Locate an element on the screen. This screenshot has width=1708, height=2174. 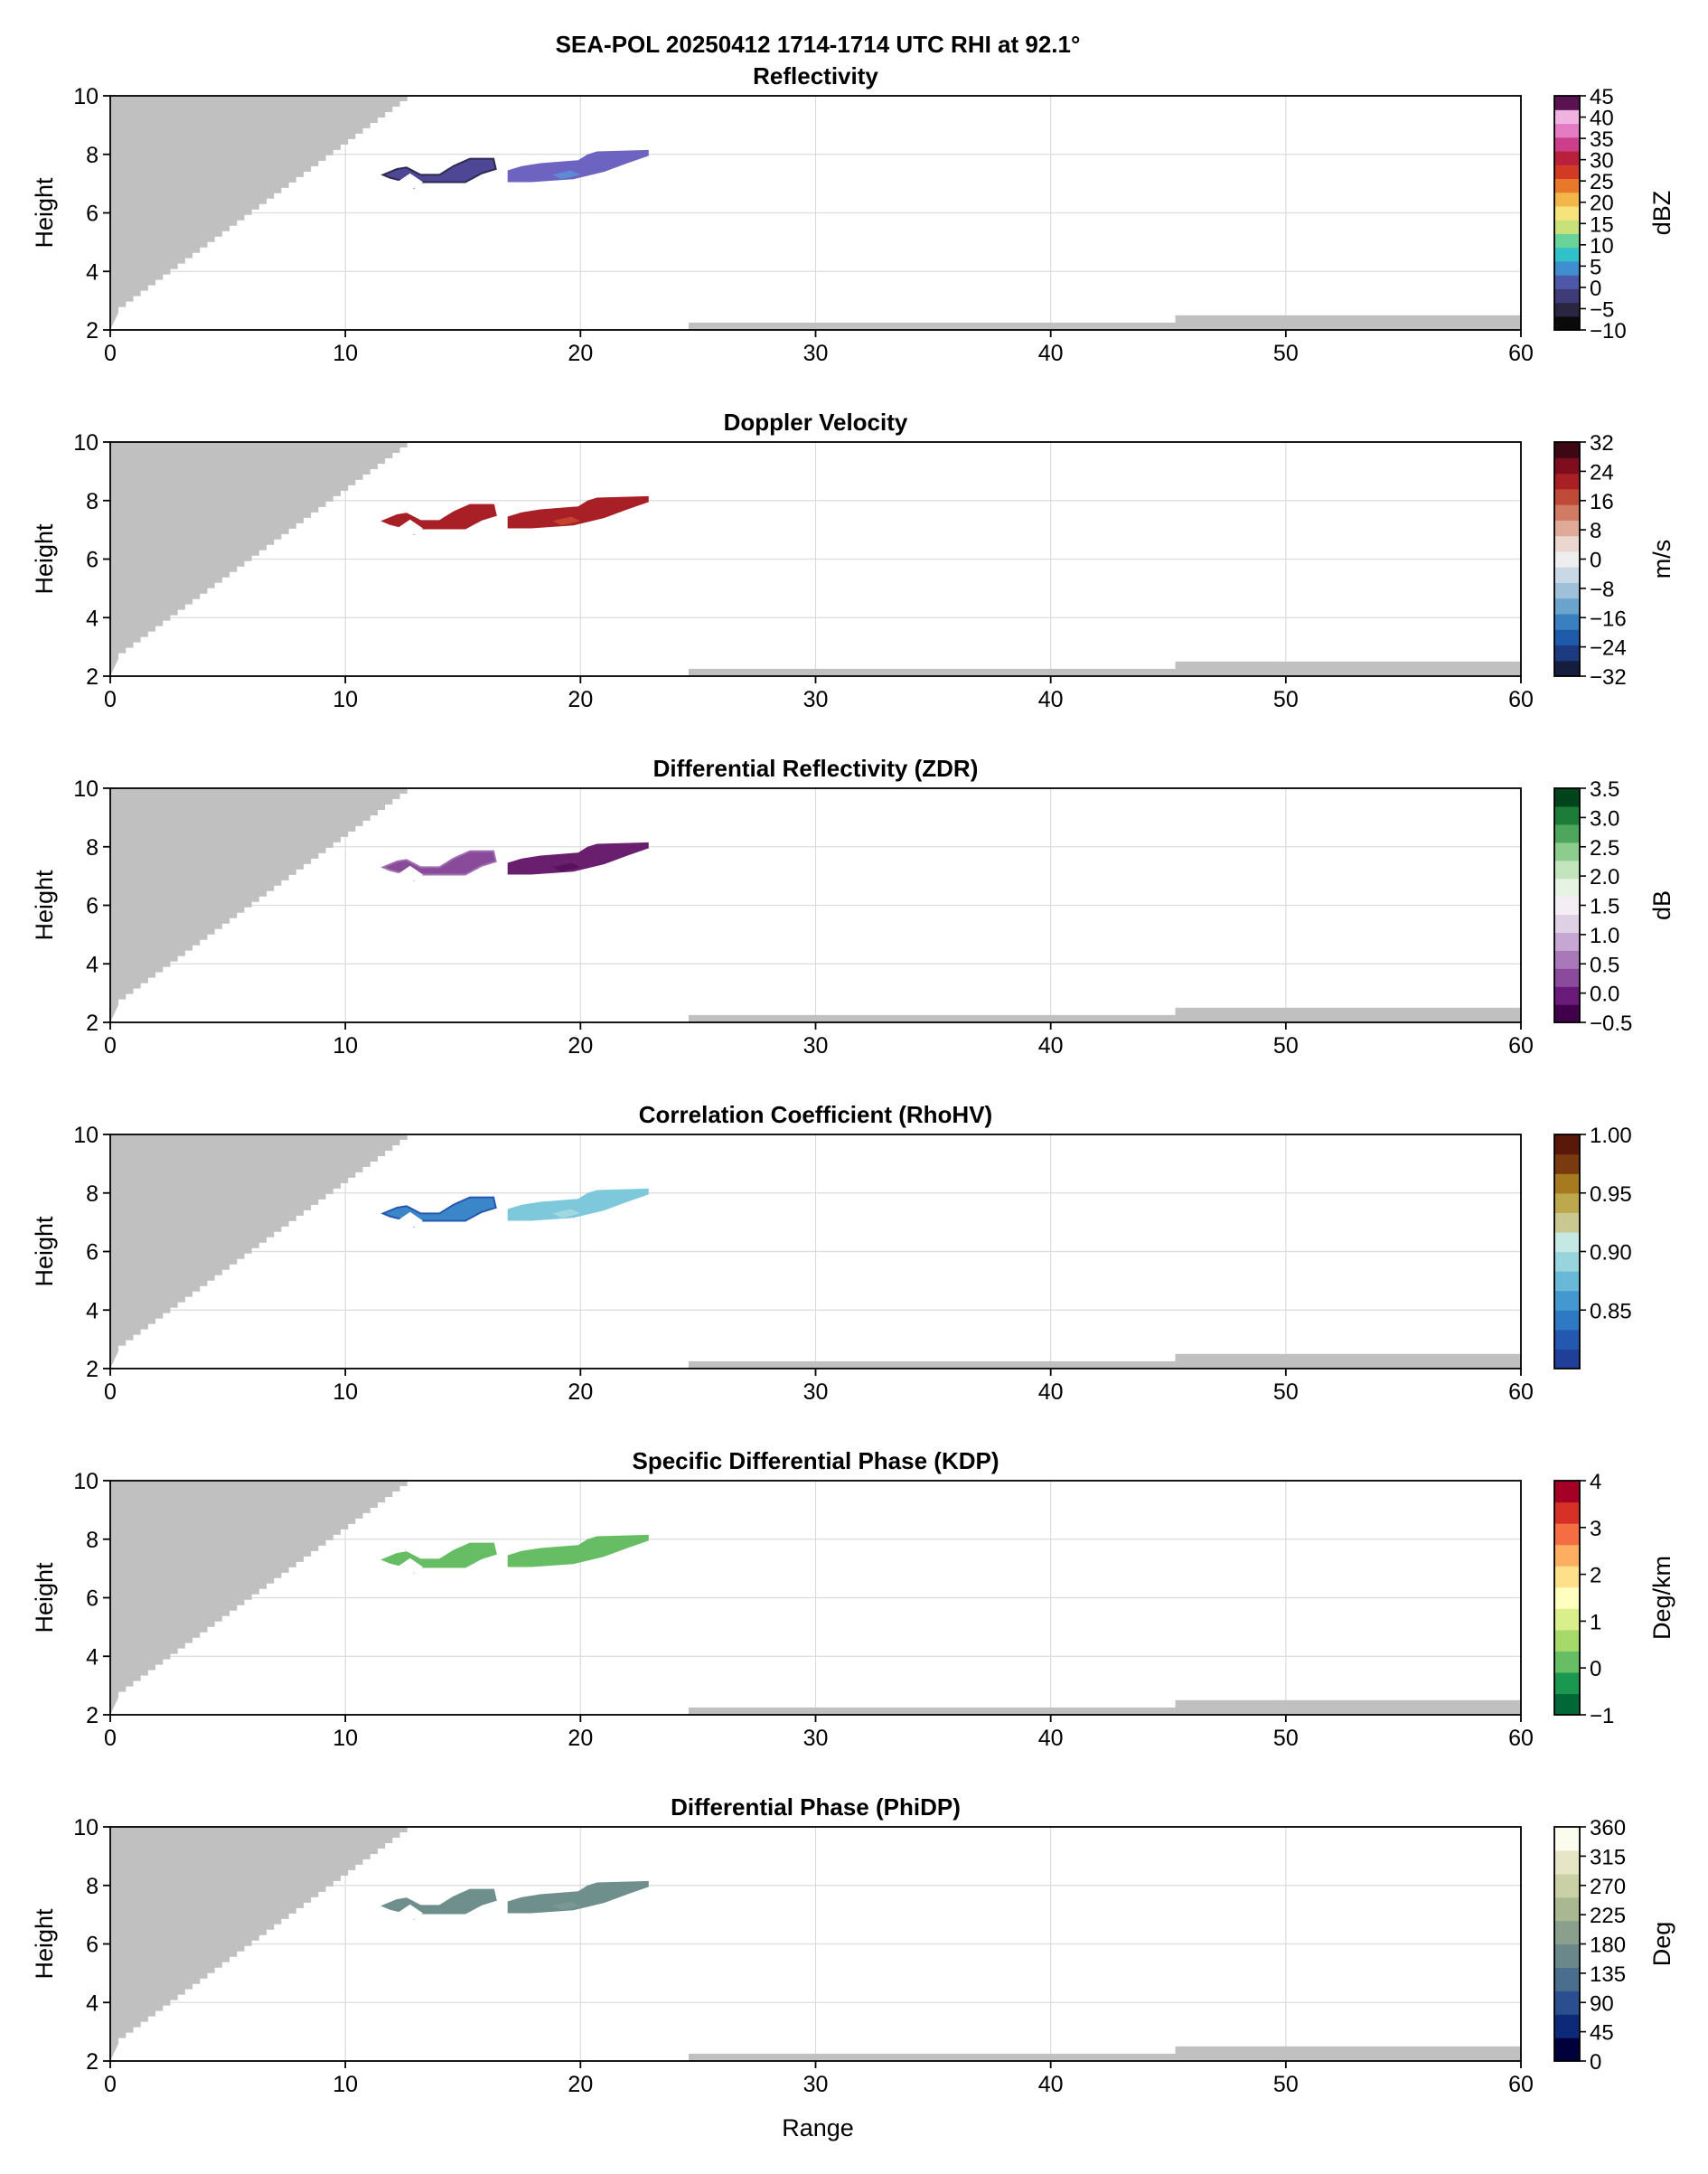
colorbar-tick-label: 1.5 is located at coordinates (1604, 907).